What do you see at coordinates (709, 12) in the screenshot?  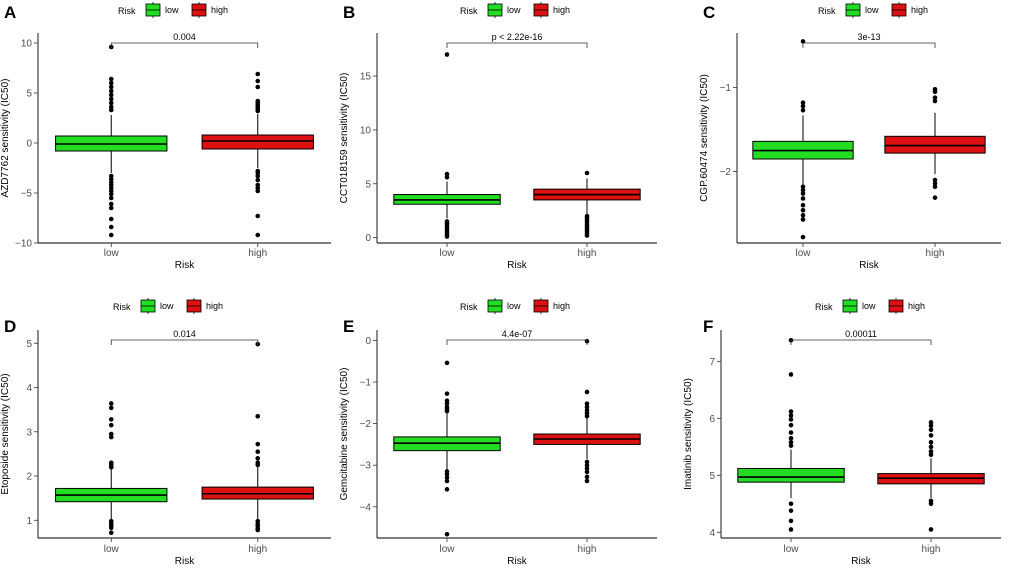 I see `panel-letter: C` at bounding box center [709, 12].